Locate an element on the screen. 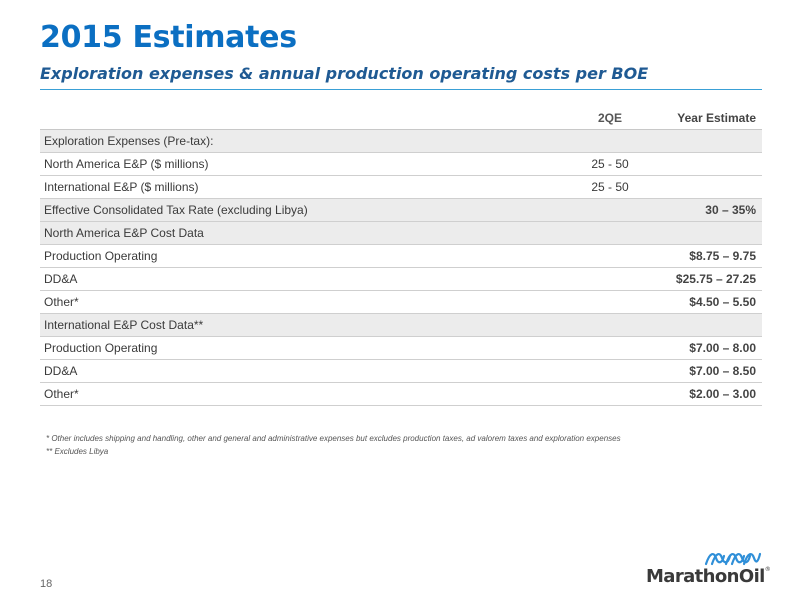 This screenshot has width=800, height=600. row-year-estimate-value: $25.75 – 27.25 is located at coordinates (715, 279).